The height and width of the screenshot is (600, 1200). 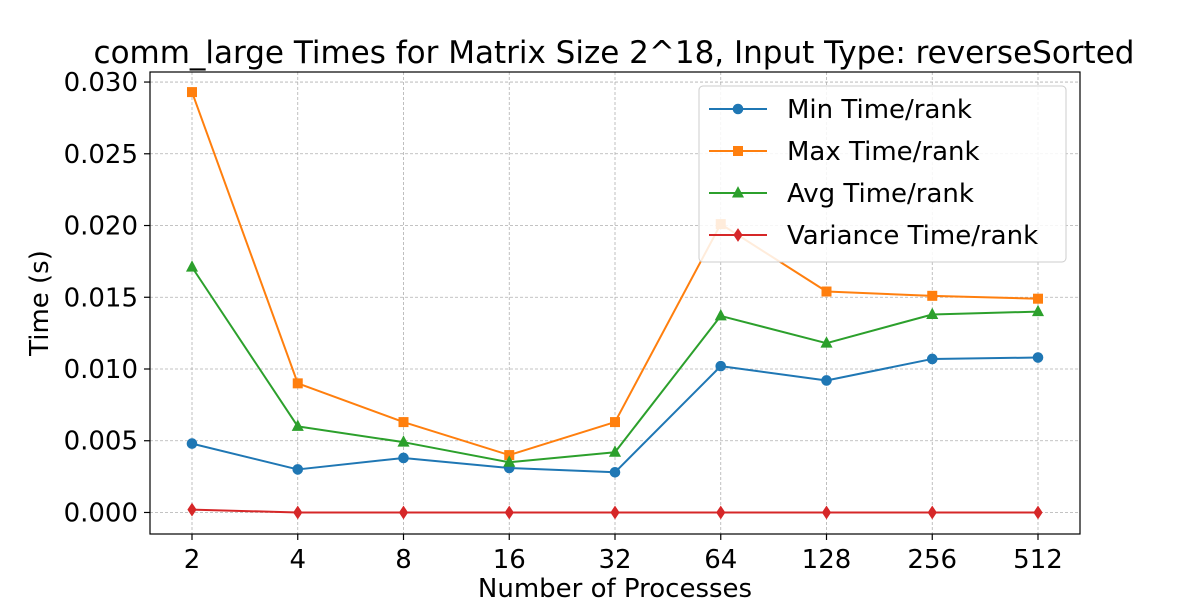 What do you see at coordinates (297, 560) in the screenshot?
I see `x-tick-label: 4` at bounding box center [297, 560].